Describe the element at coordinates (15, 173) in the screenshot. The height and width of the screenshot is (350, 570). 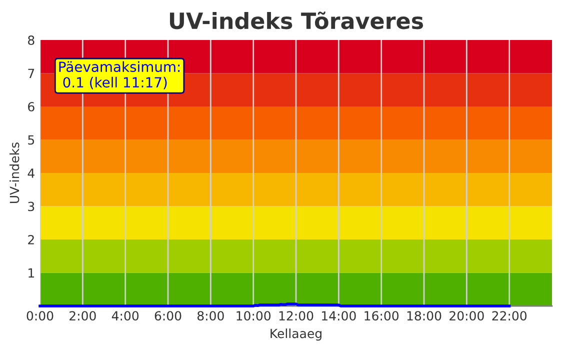
I see `y-axis-title: UV-indeks` at that location.